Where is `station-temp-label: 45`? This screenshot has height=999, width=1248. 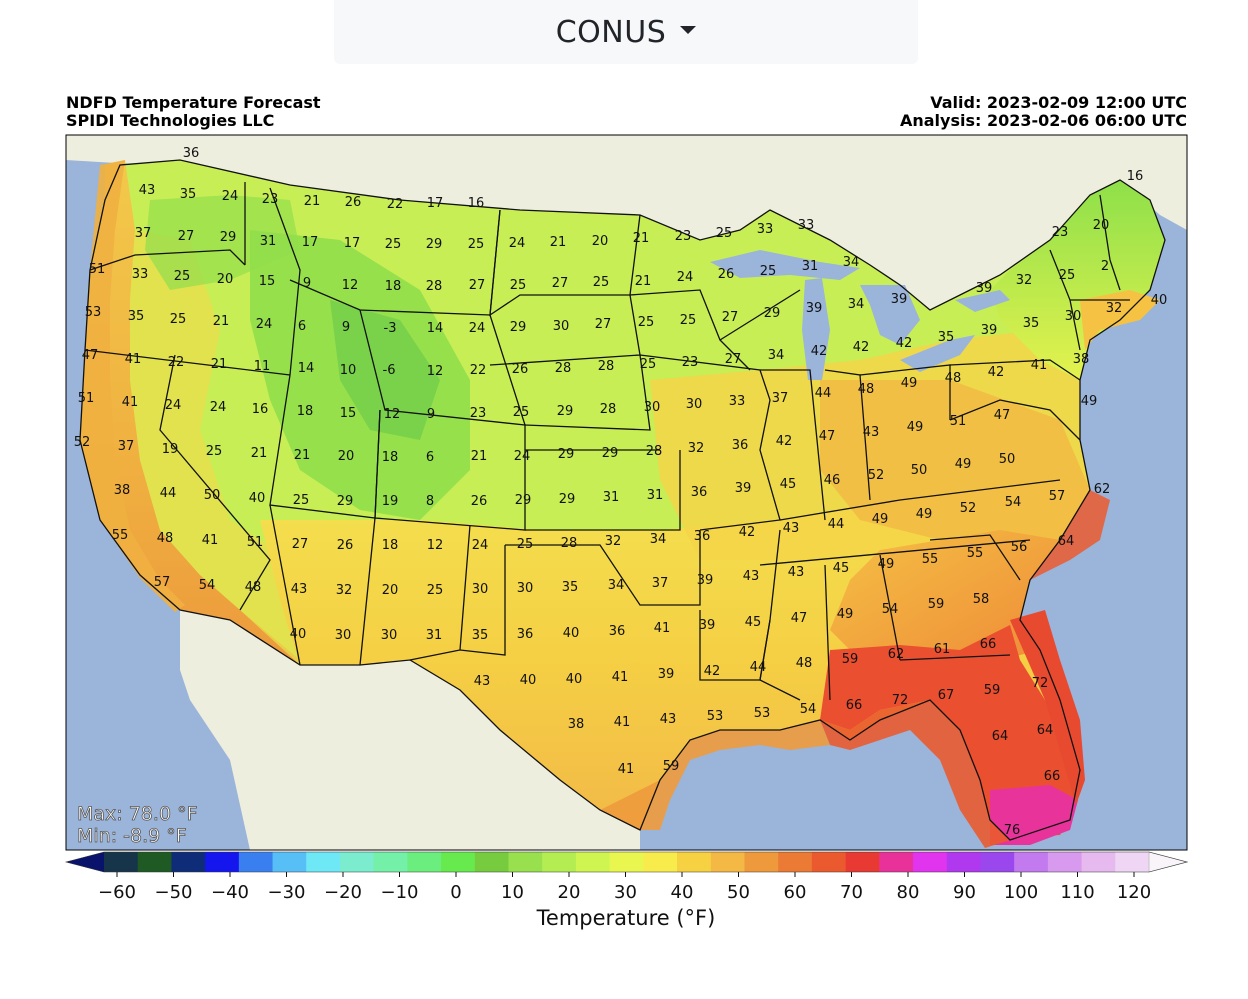
station-temp-label: 45 is located at coordinates (788, 484).